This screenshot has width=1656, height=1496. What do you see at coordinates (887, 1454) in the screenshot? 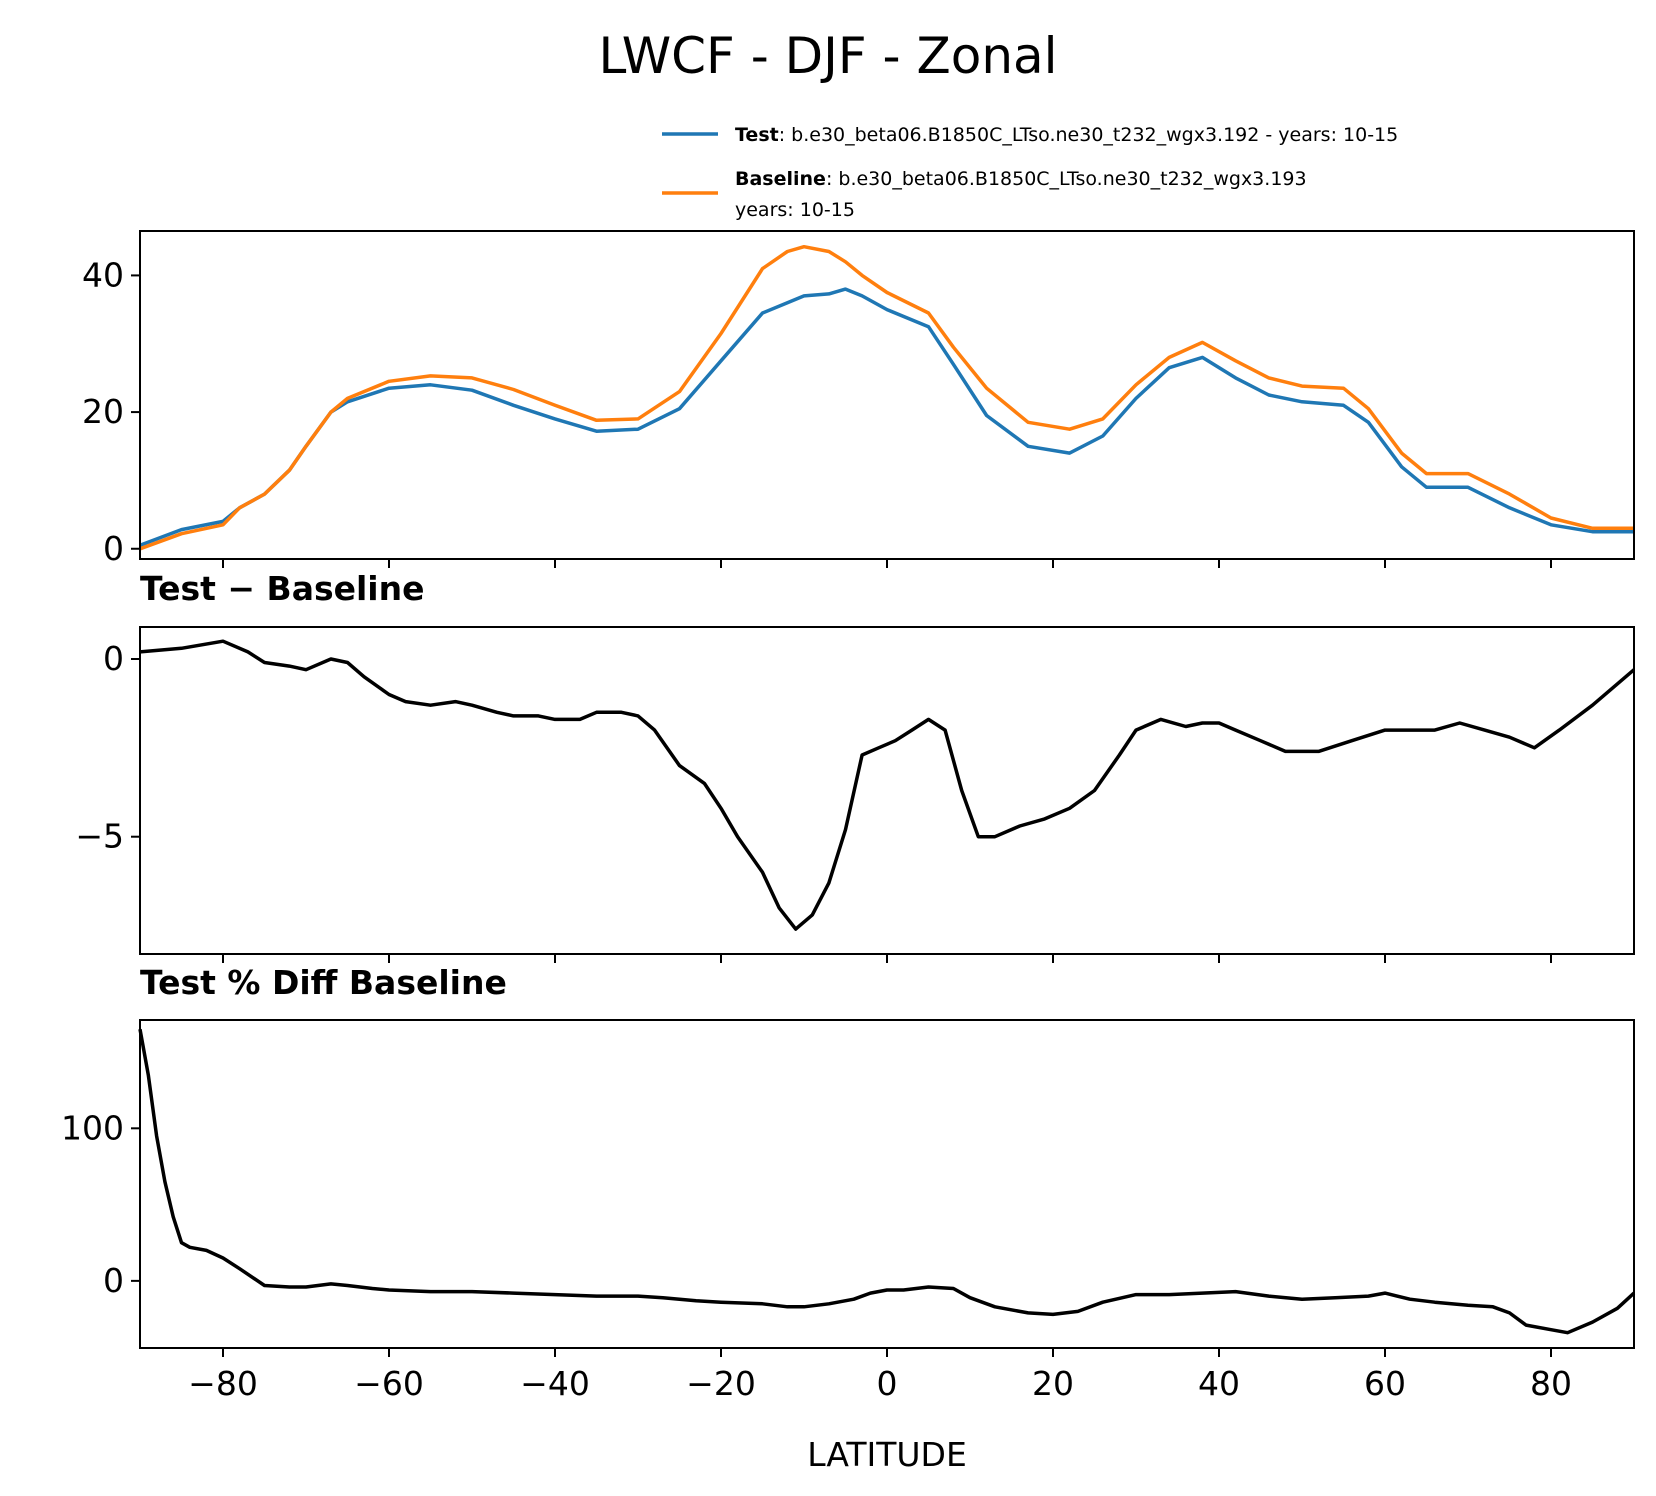
I see `x-axis-label: LATITUDE` at bounding box center [887, 1454].